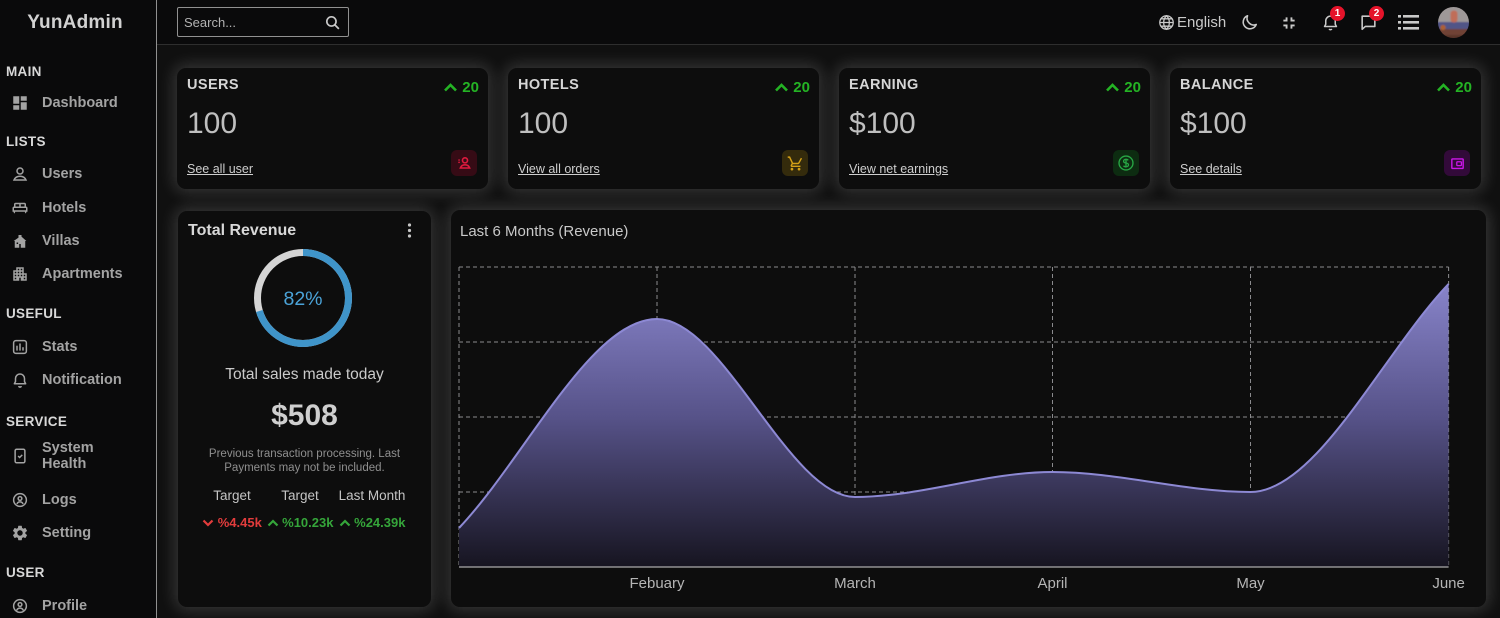  What do you see at coordinates (302, 299) in the screenshot?
I see `svg-text: 82%` at bounding box center [302, 299].